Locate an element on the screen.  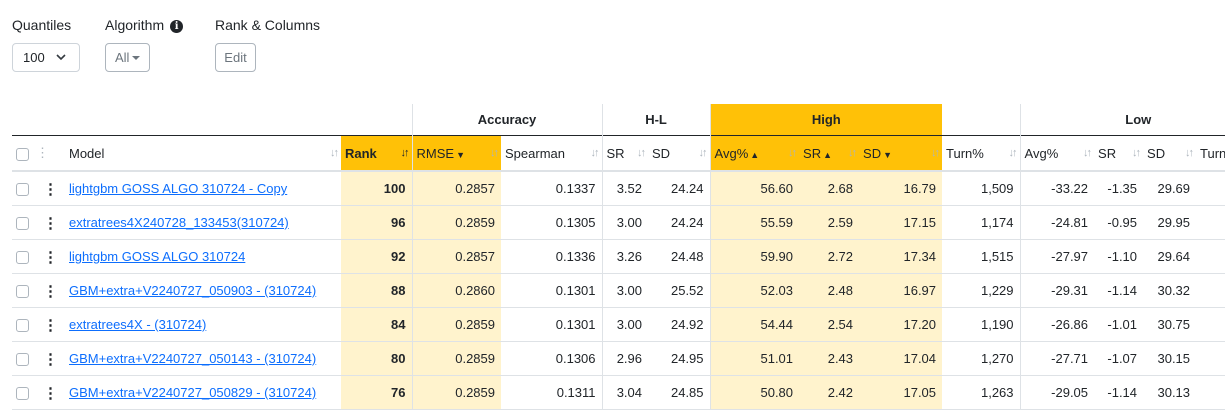
col-high-sd: SD ▼ ↓↑ is located at coordinates (901, 153).